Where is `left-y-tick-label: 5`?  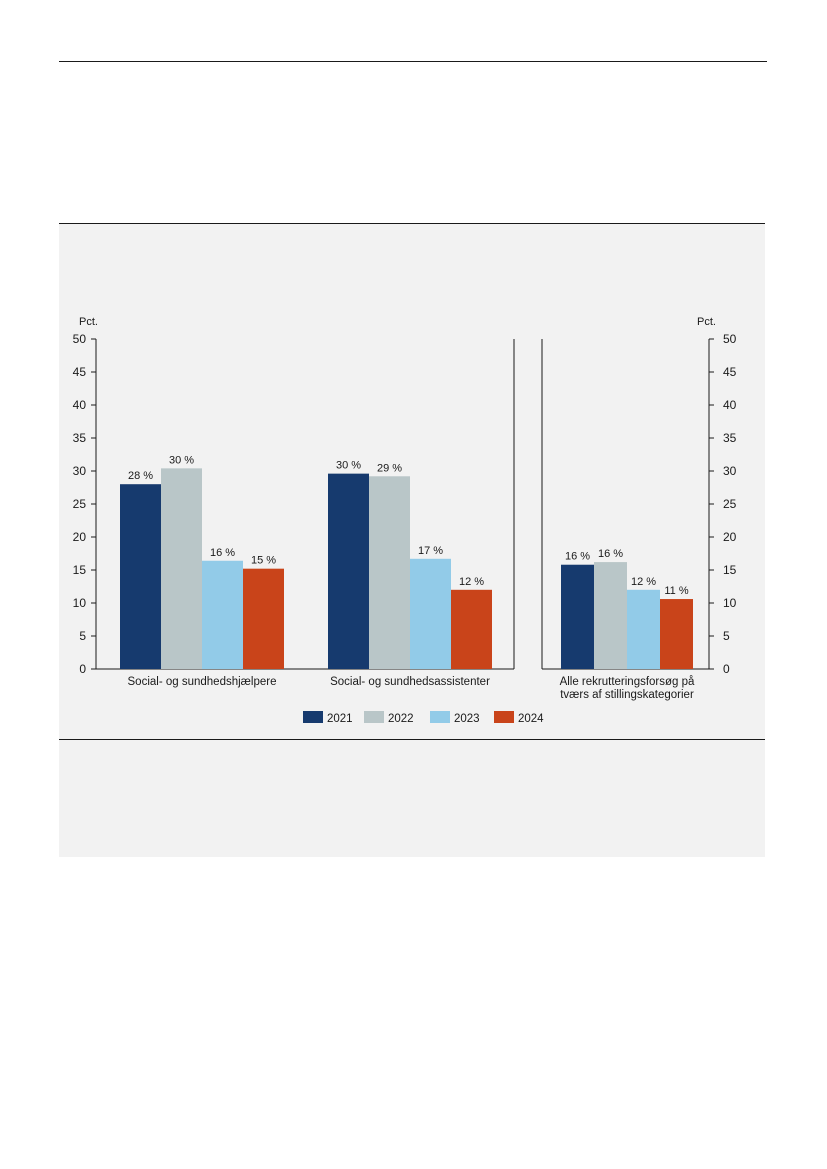 left-y-tick-label: 5 is located at coordinates (82, 636).